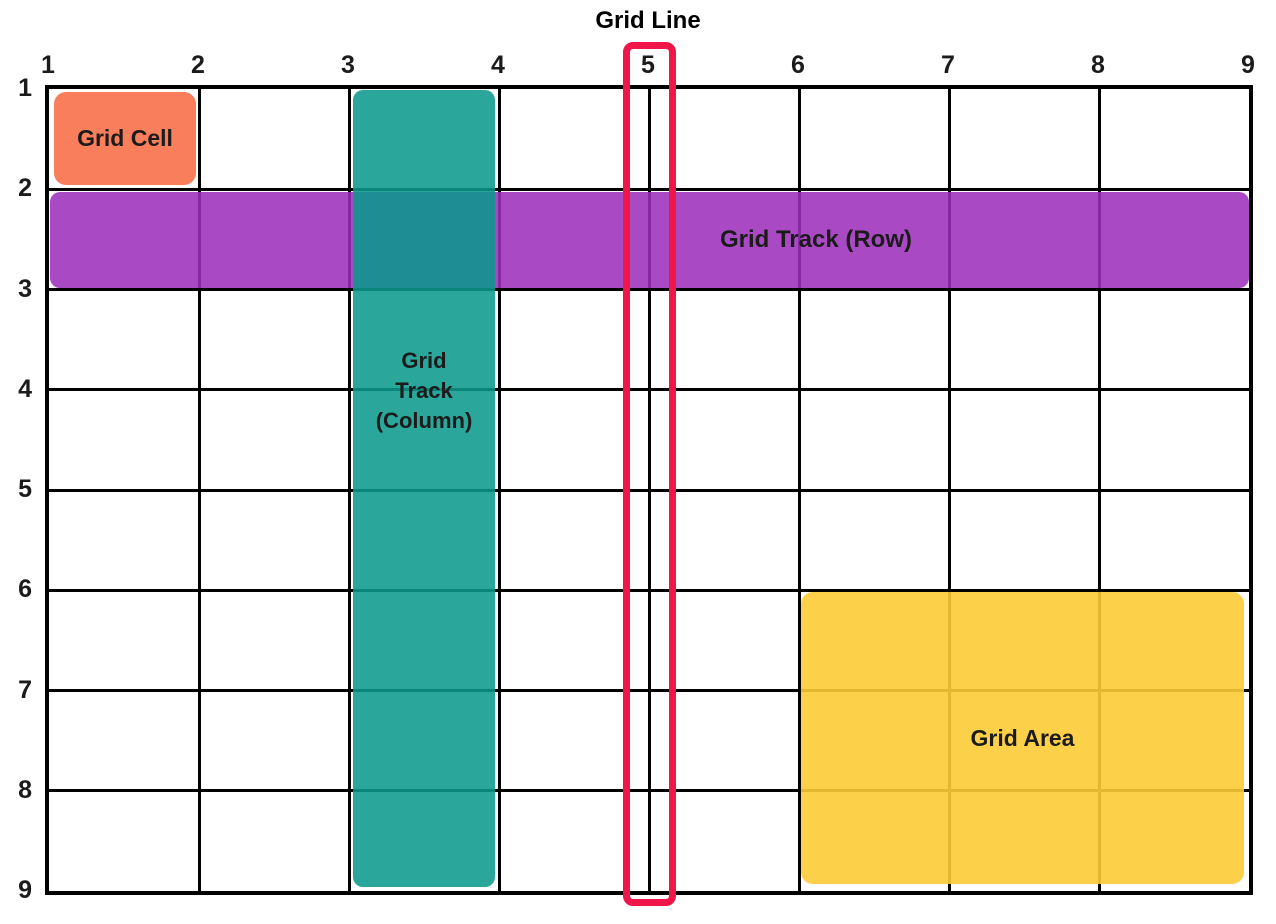  Describe the element at coordinates (25, 188) in the screenshot. I see `row-line-number: 2` at that location.